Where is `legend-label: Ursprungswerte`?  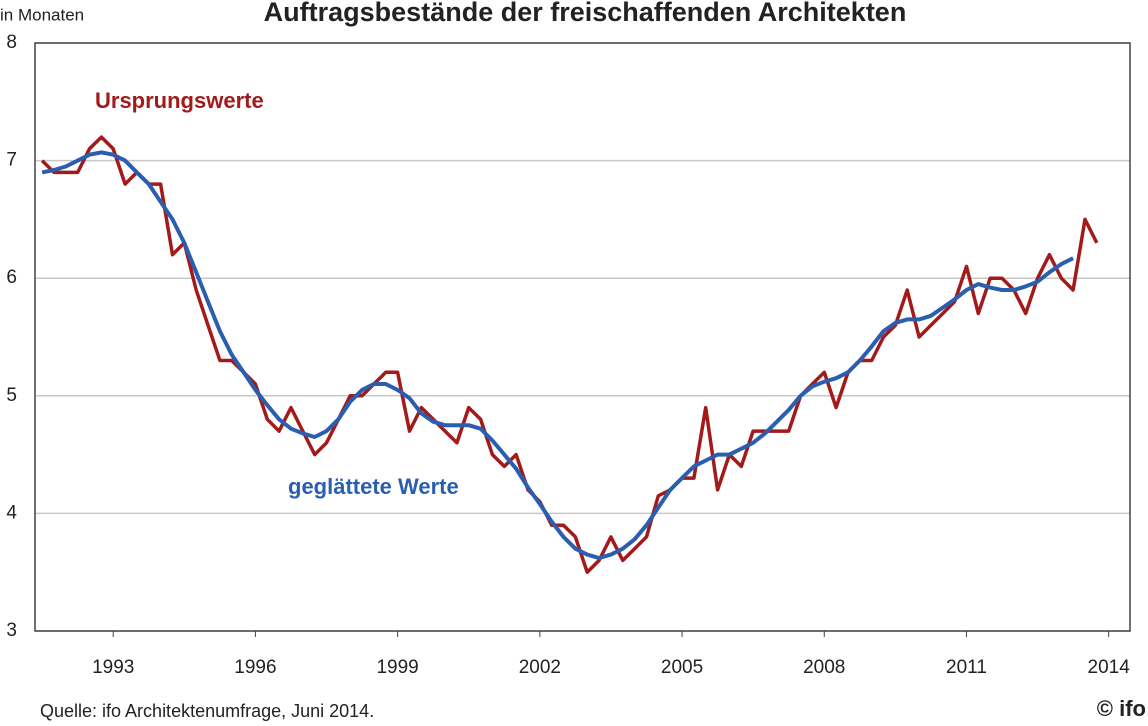 legend-label: Ursprungswerte is located at coordinates (179, 100).